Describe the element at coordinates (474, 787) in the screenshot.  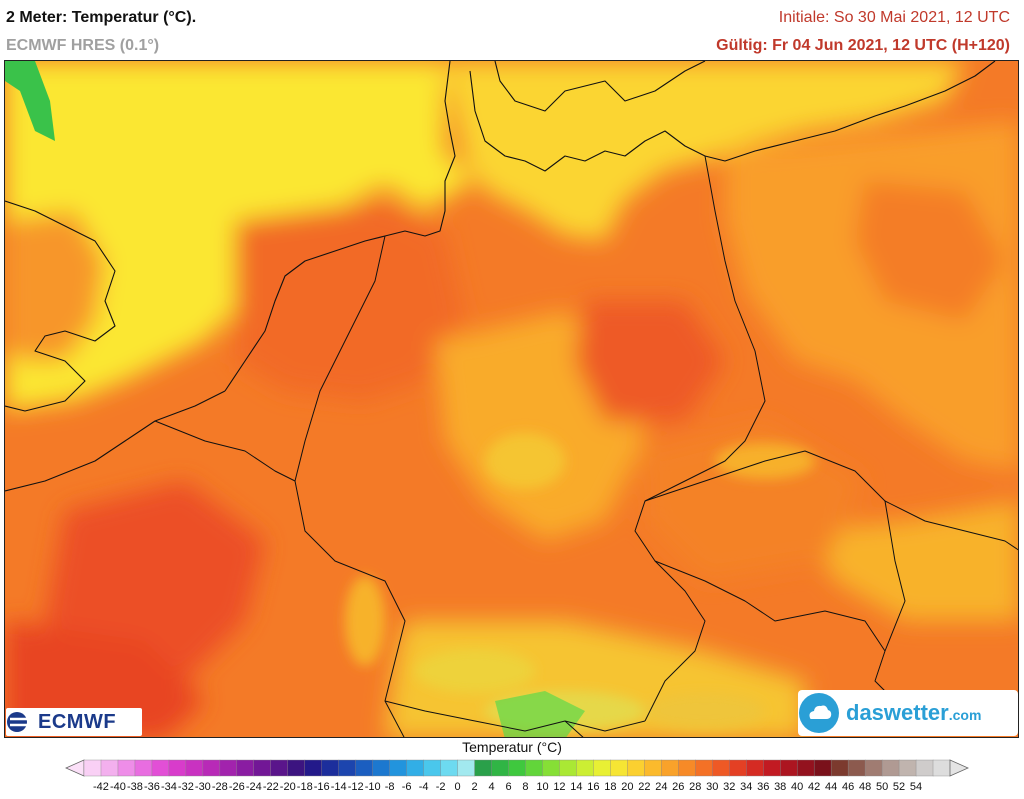
I see `legend-tick-label: 2` at that location.